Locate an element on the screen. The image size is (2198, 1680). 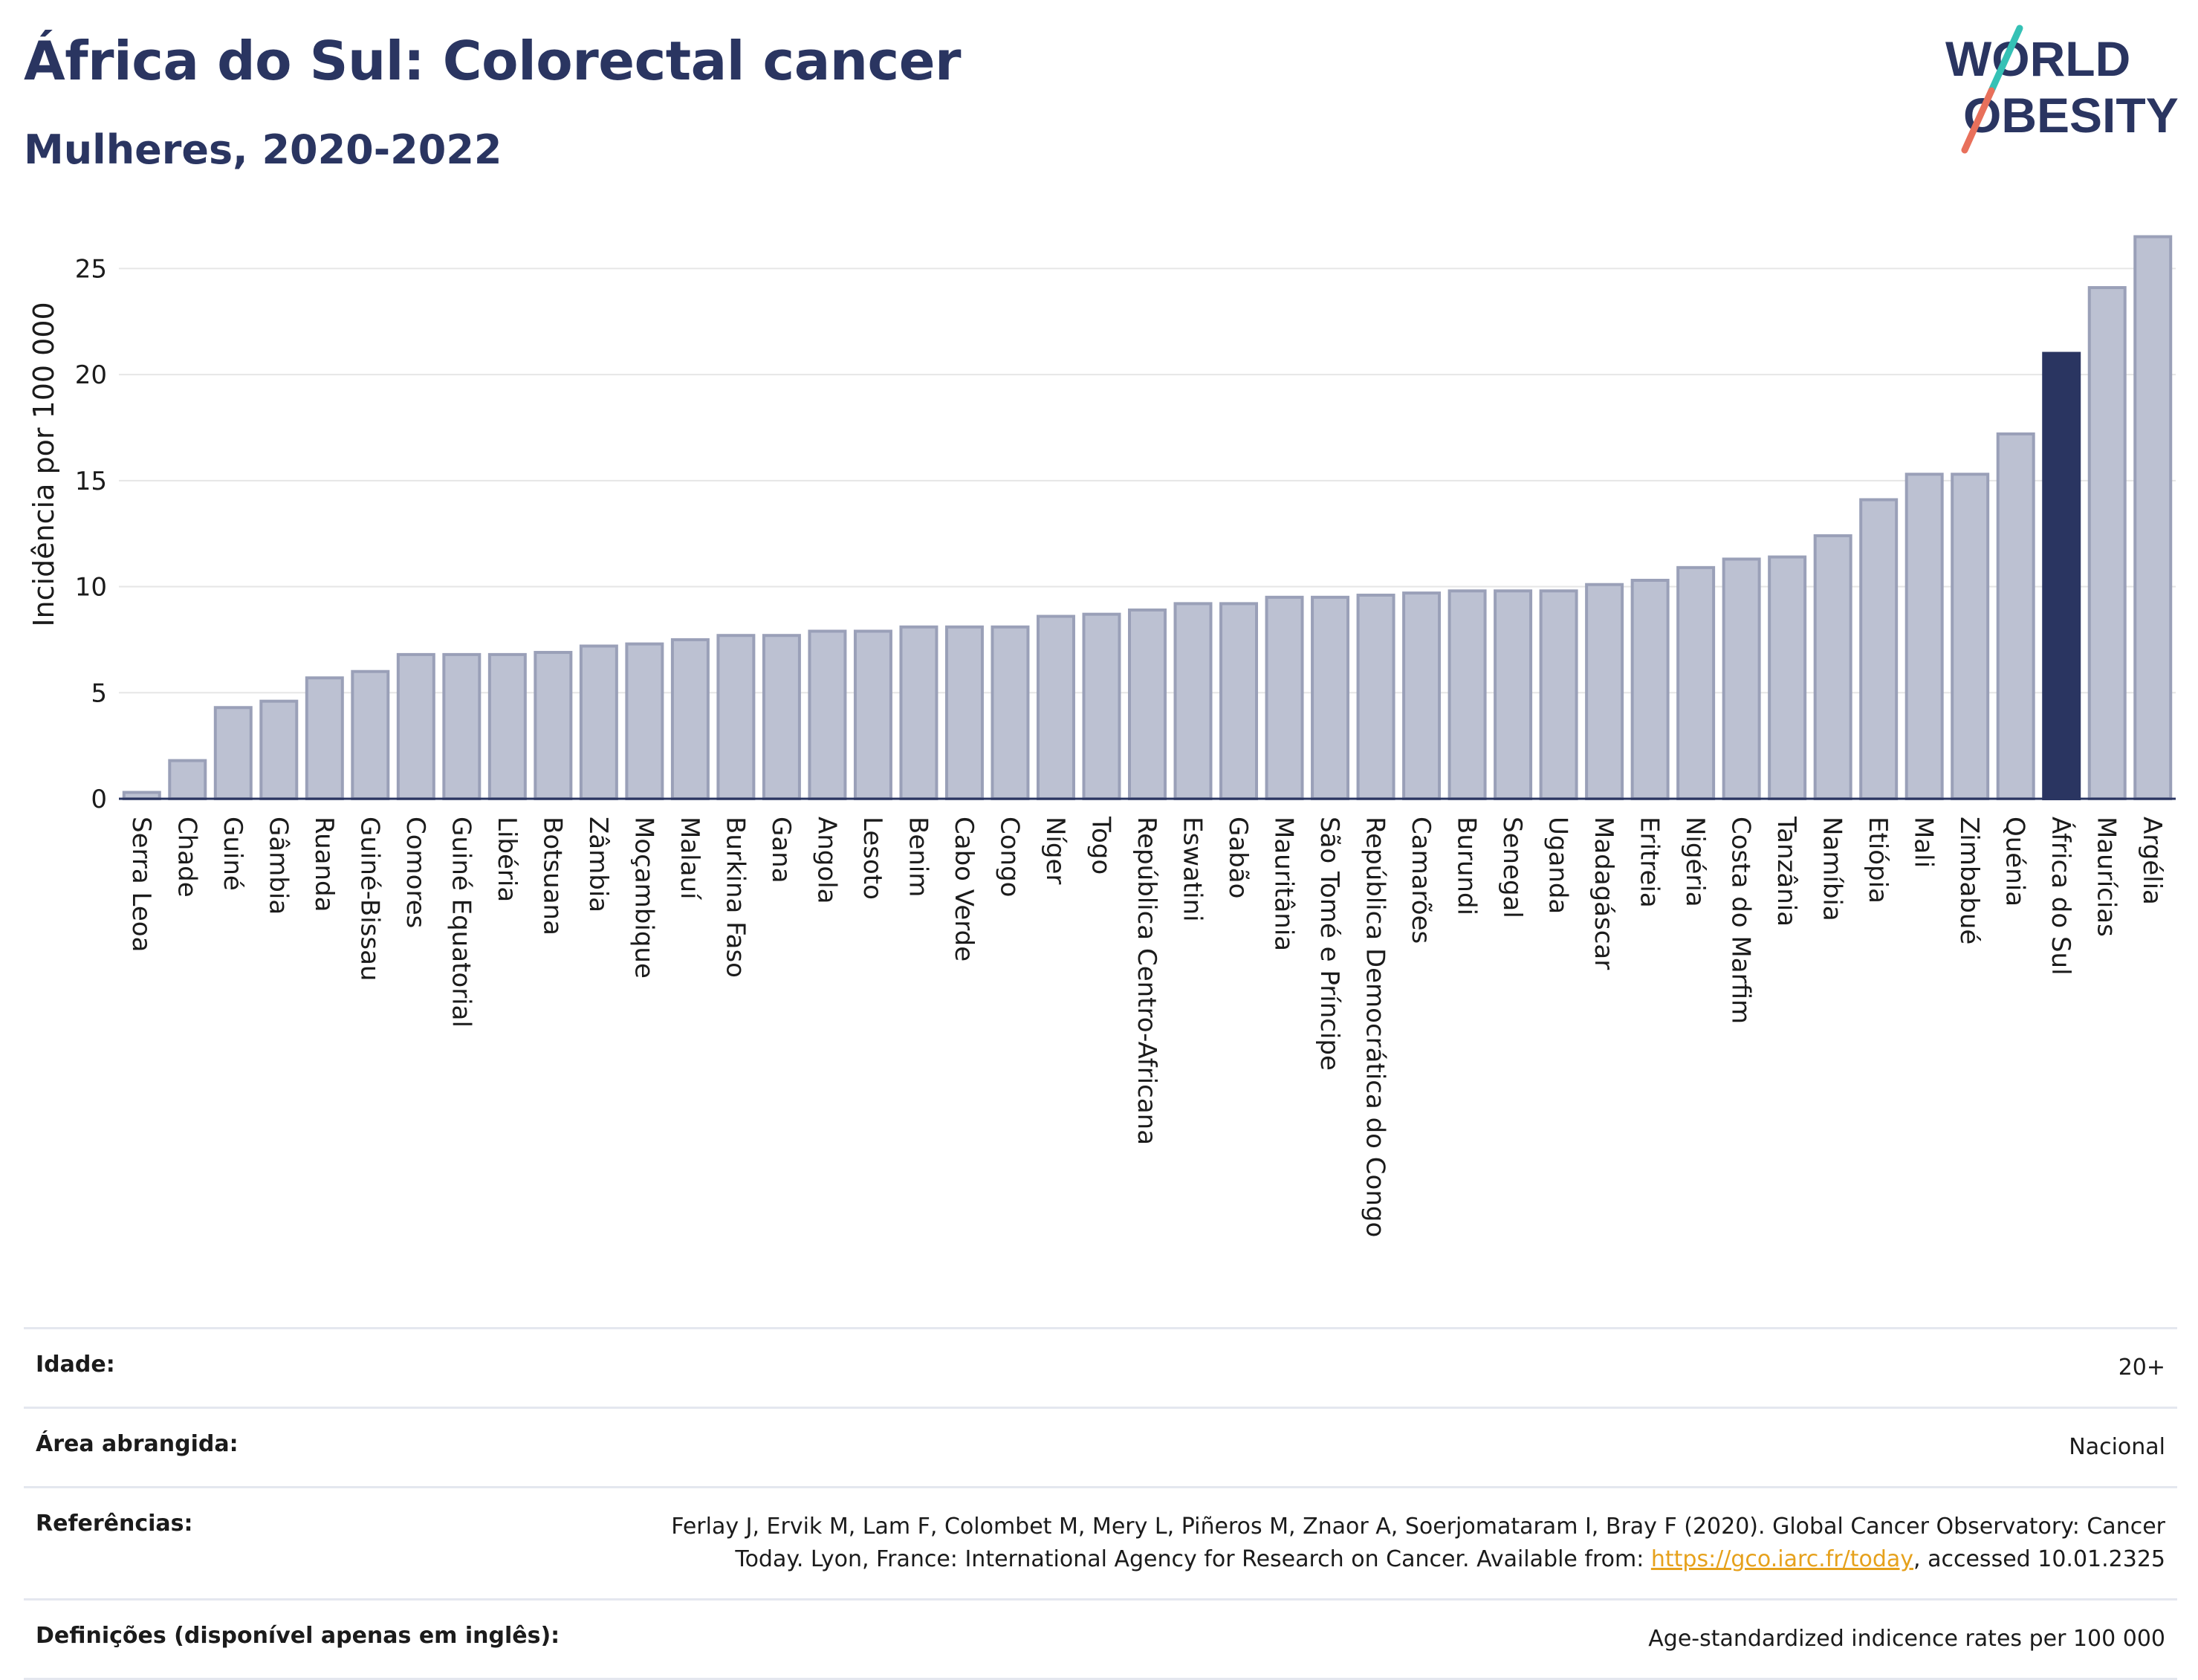
x-tick-label: Chade is located at coordinates (186, 858).